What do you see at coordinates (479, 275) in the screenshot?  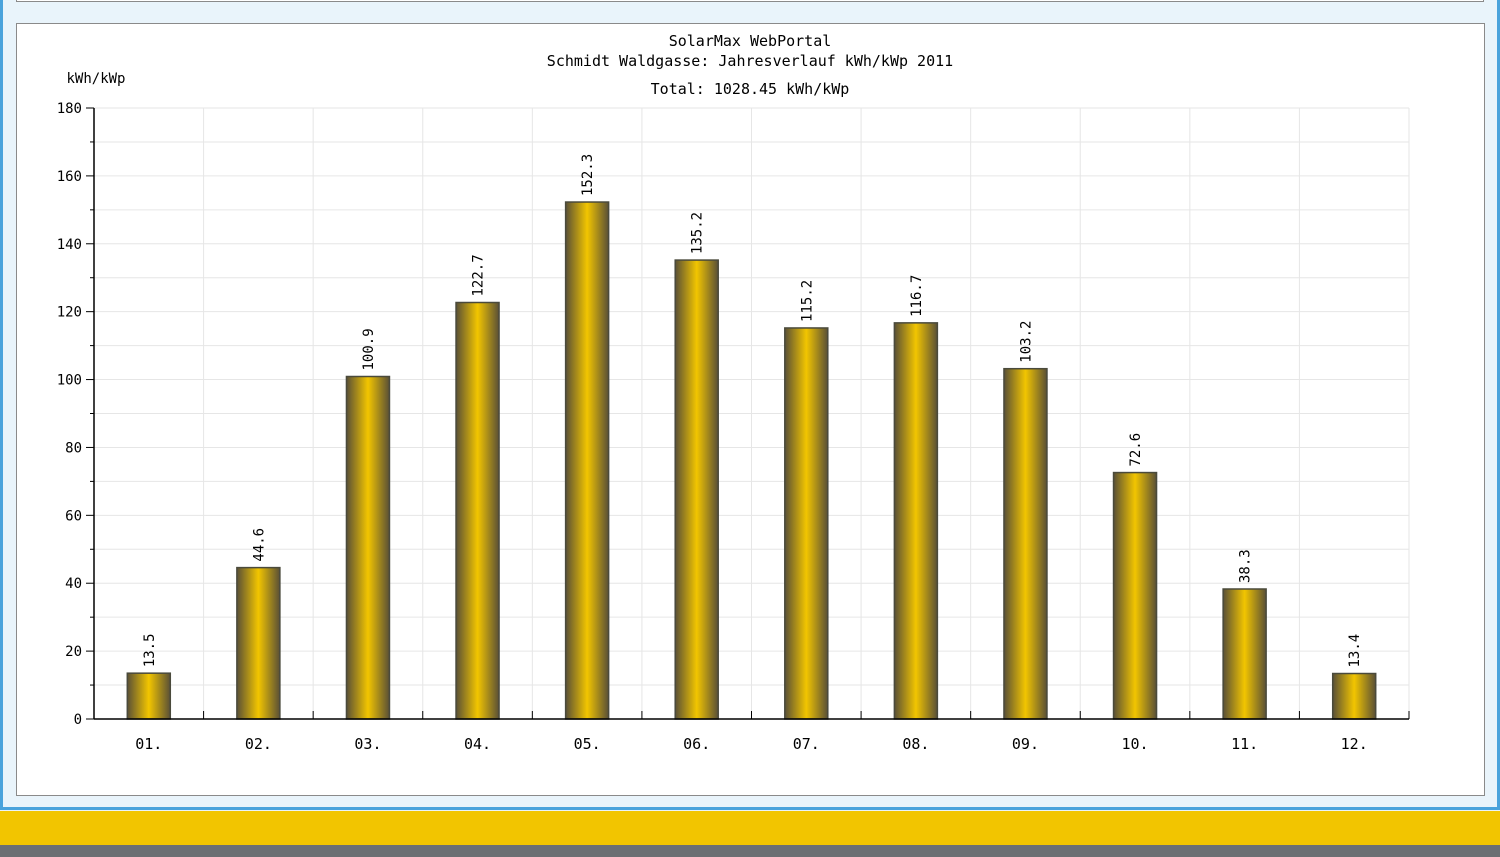 I see `bar-value-label: 122.7` at bounding box center [479, 275].